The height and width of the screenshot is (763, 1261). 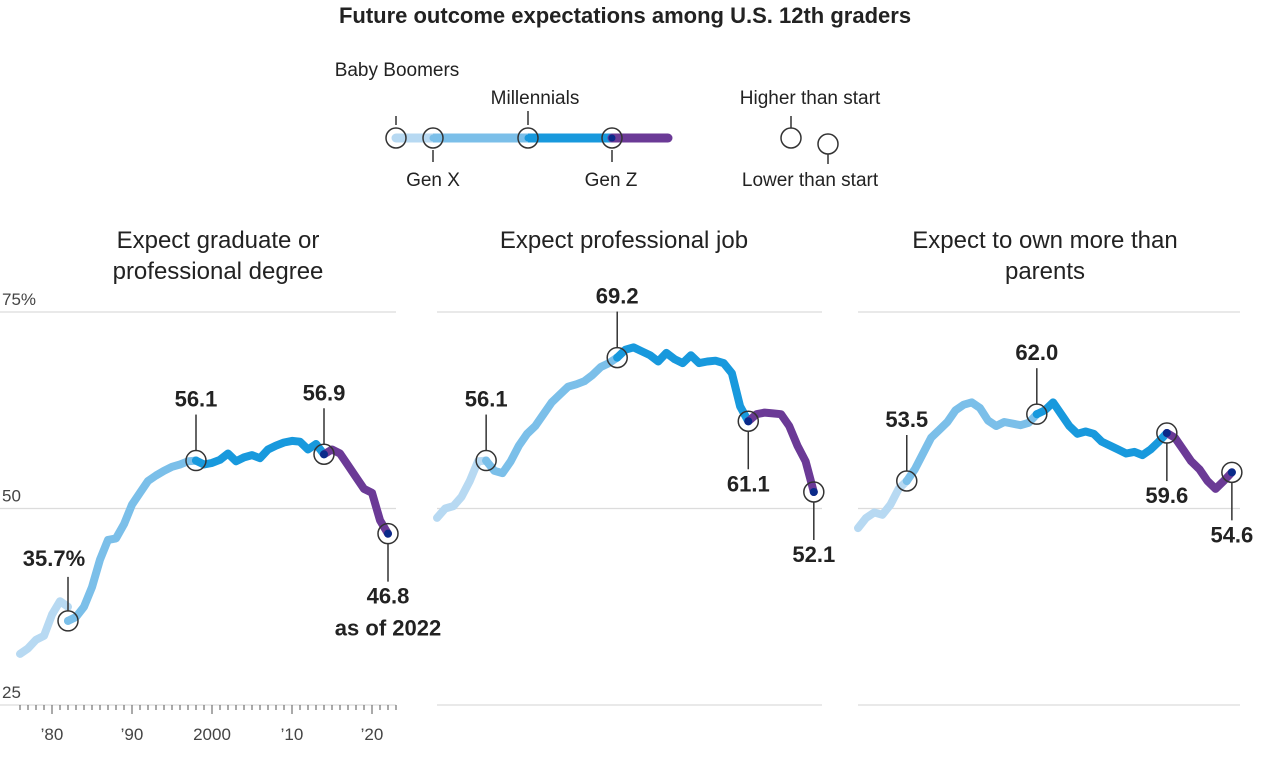 What do you see at coordinates (791, 138) in the screenshot?
I see `legend-marker-higher` at bounding box center [791, 138].